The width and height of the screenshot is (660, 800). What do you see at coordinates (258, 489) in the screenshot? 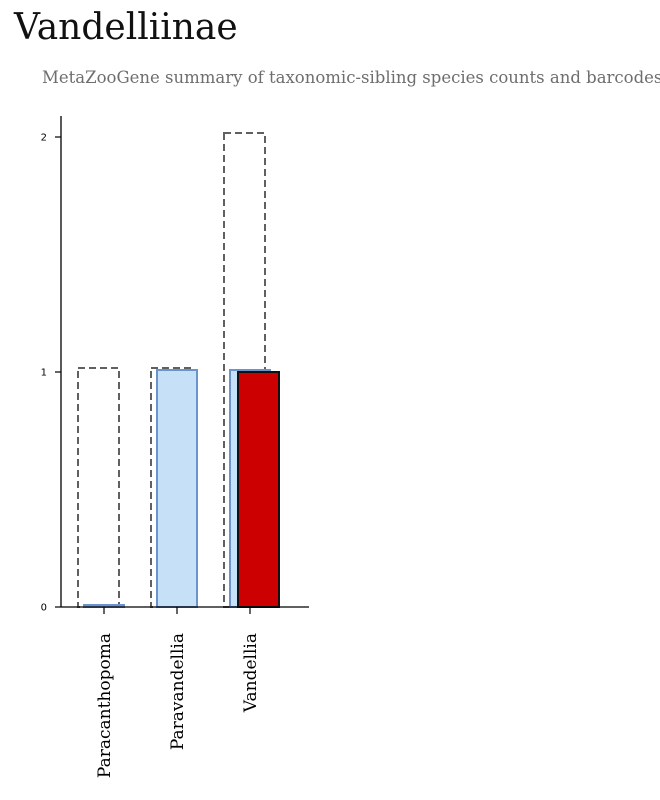
I see `bar-red-vandellia` at bounding box center [258, 489].